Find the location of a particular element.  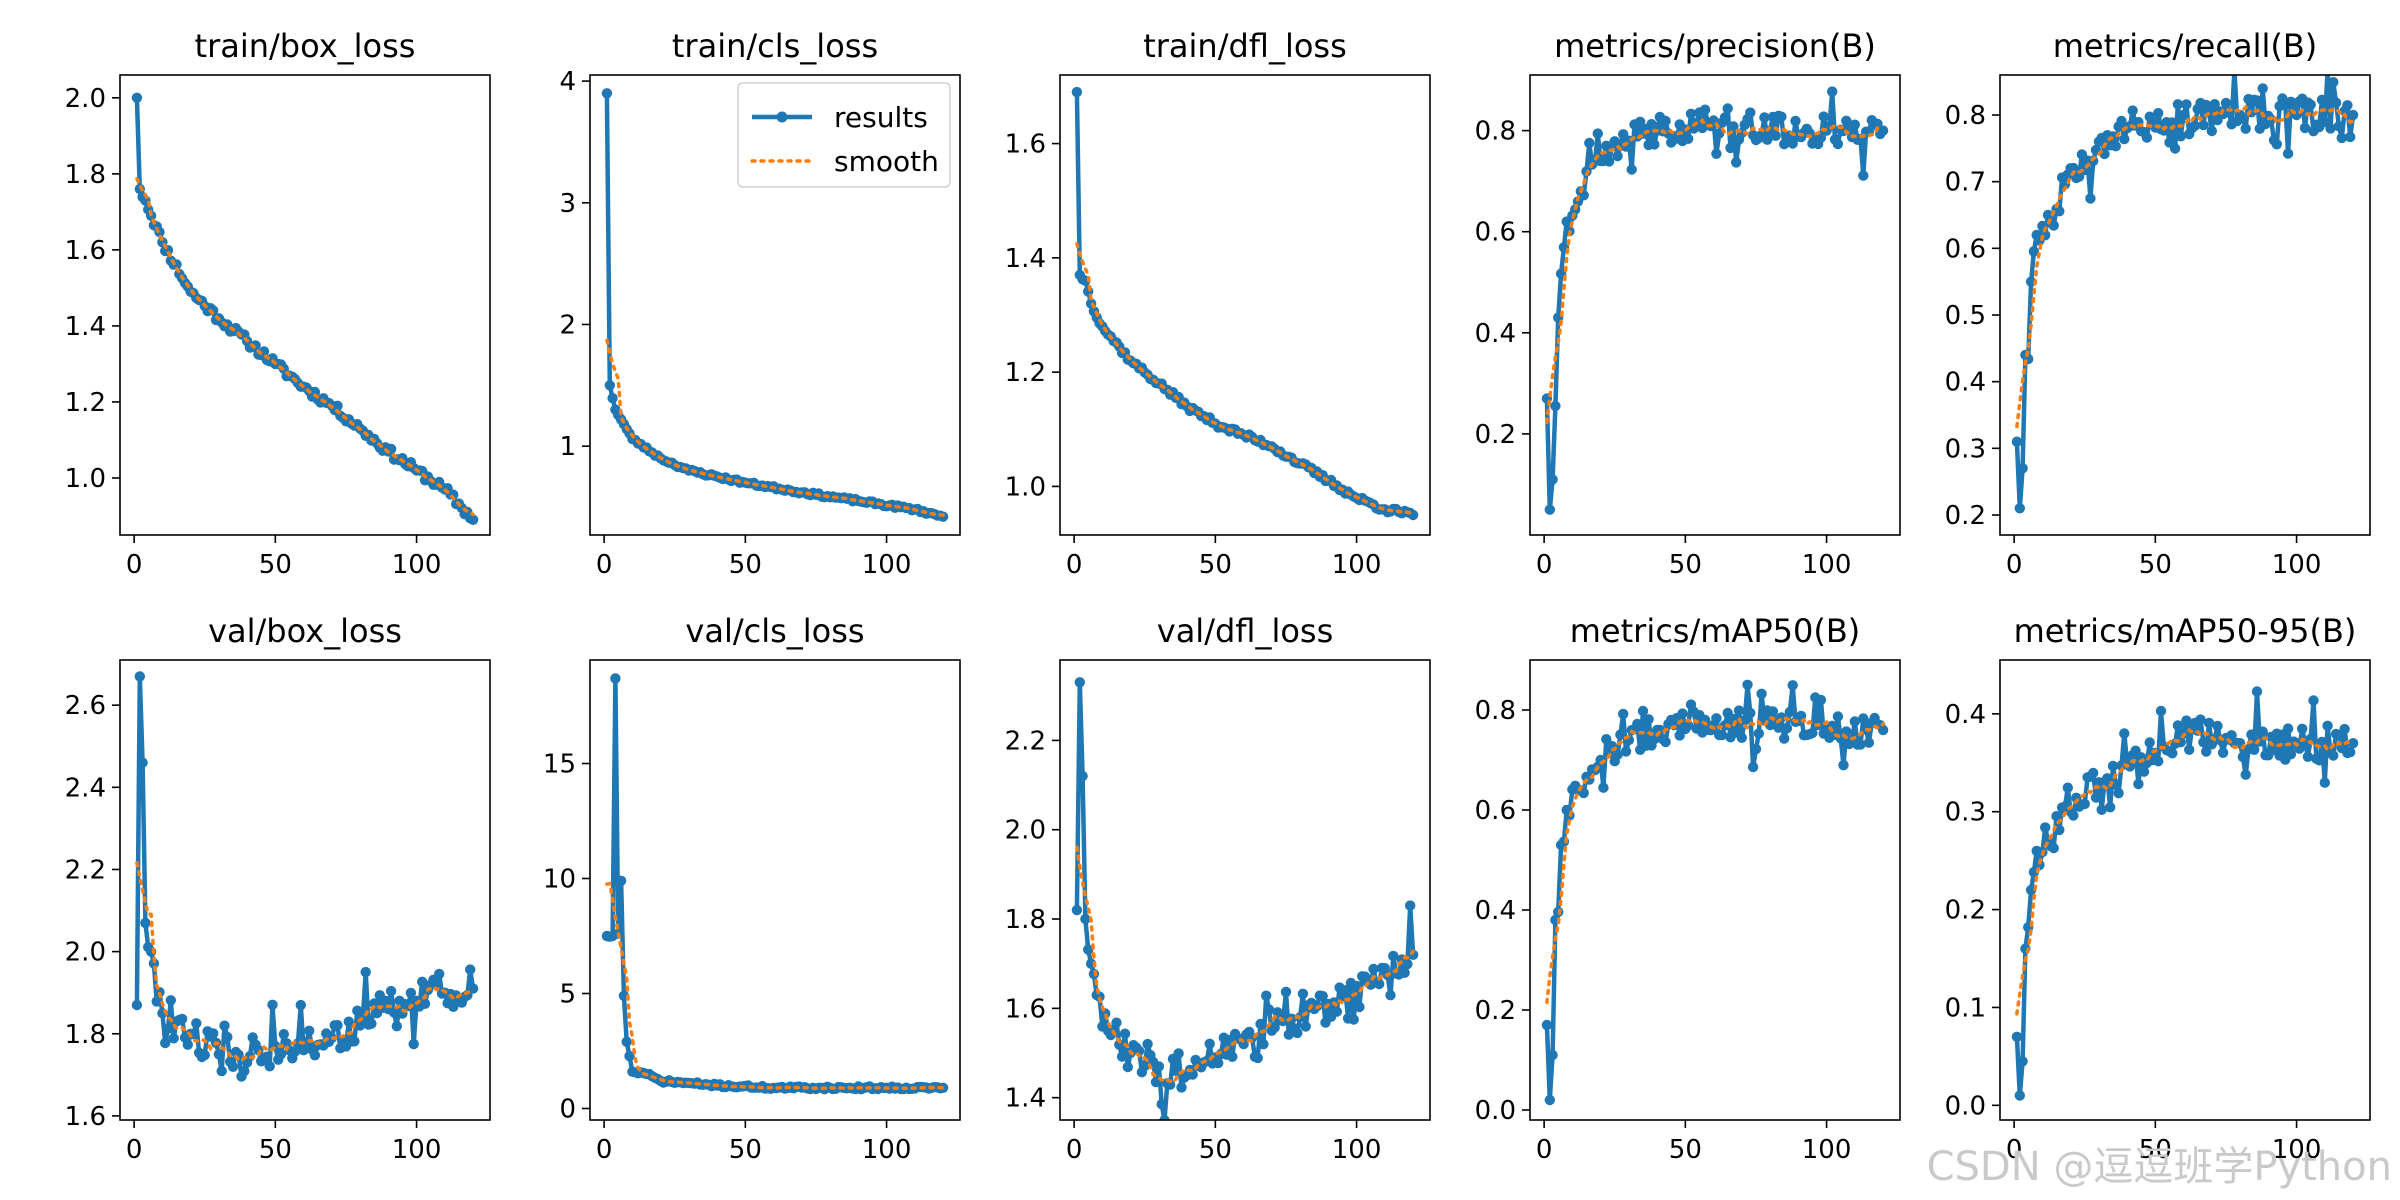

legend-smooth-label: smooth is located at coordinates (886, 161).